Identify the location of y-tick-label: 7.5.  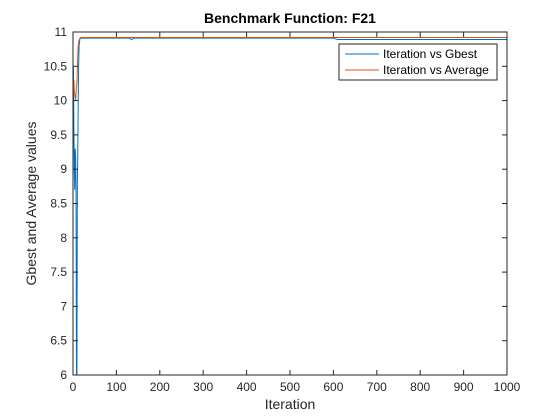
(58, 272).